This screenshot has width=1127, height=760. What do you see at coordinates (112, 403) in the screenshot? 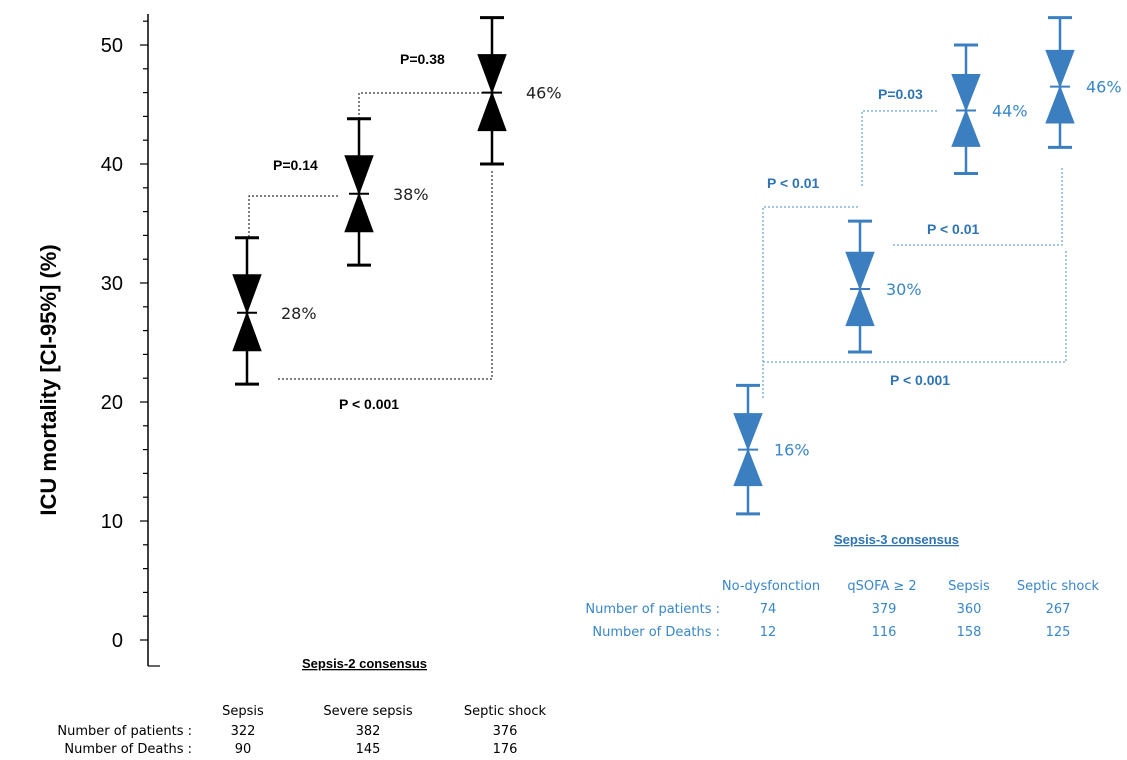
I see `y-tick-label: 20` at bounding box center [112, 403].